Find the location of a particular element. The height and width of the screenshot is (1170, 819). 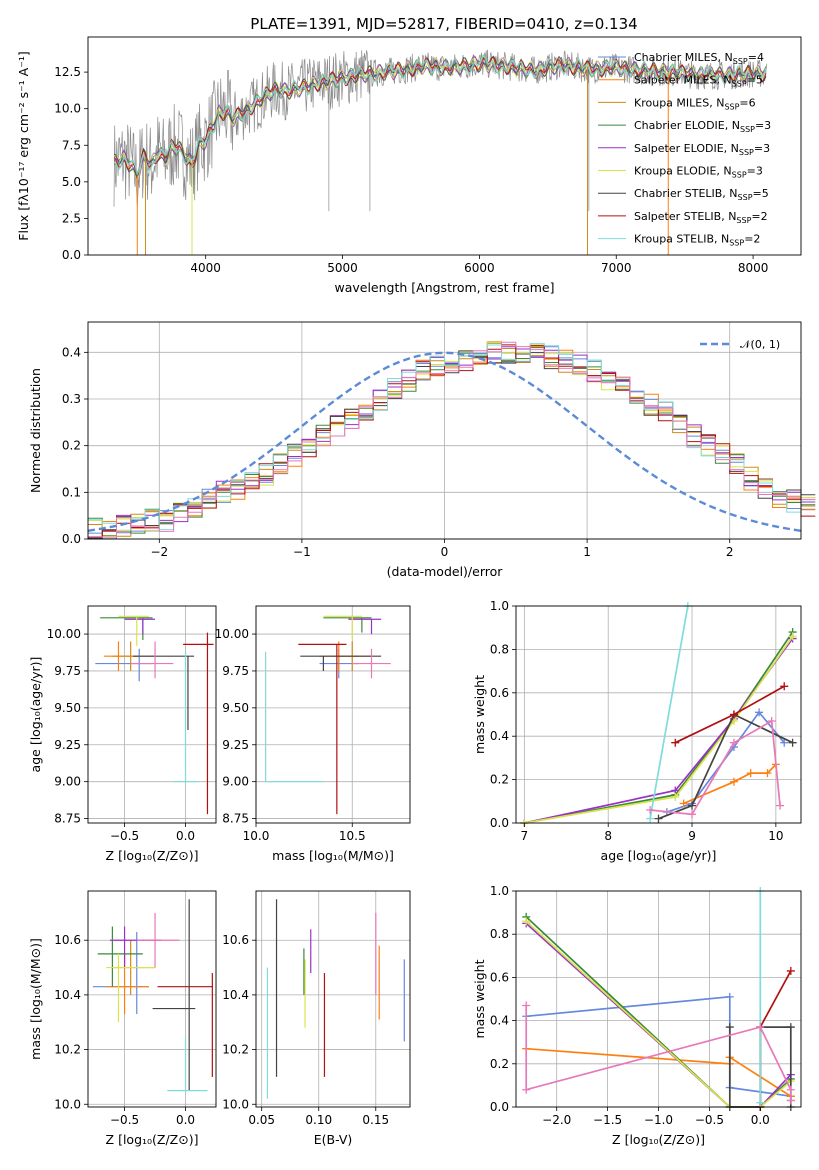

y-tick-label: 8.75 is located at coordinates (235, 819).